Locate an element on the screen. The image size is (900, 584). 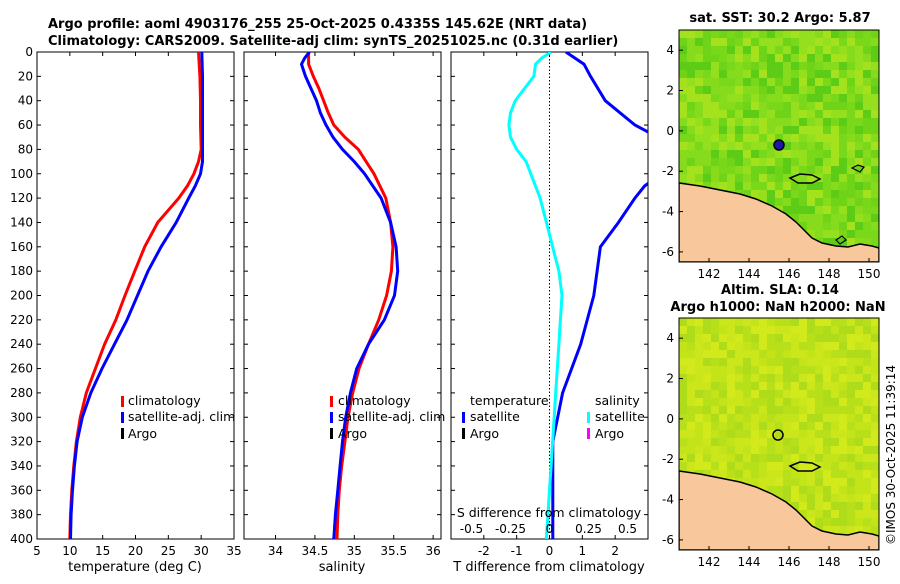
legend-climatology: climatology is located at coordinates (374, 400).